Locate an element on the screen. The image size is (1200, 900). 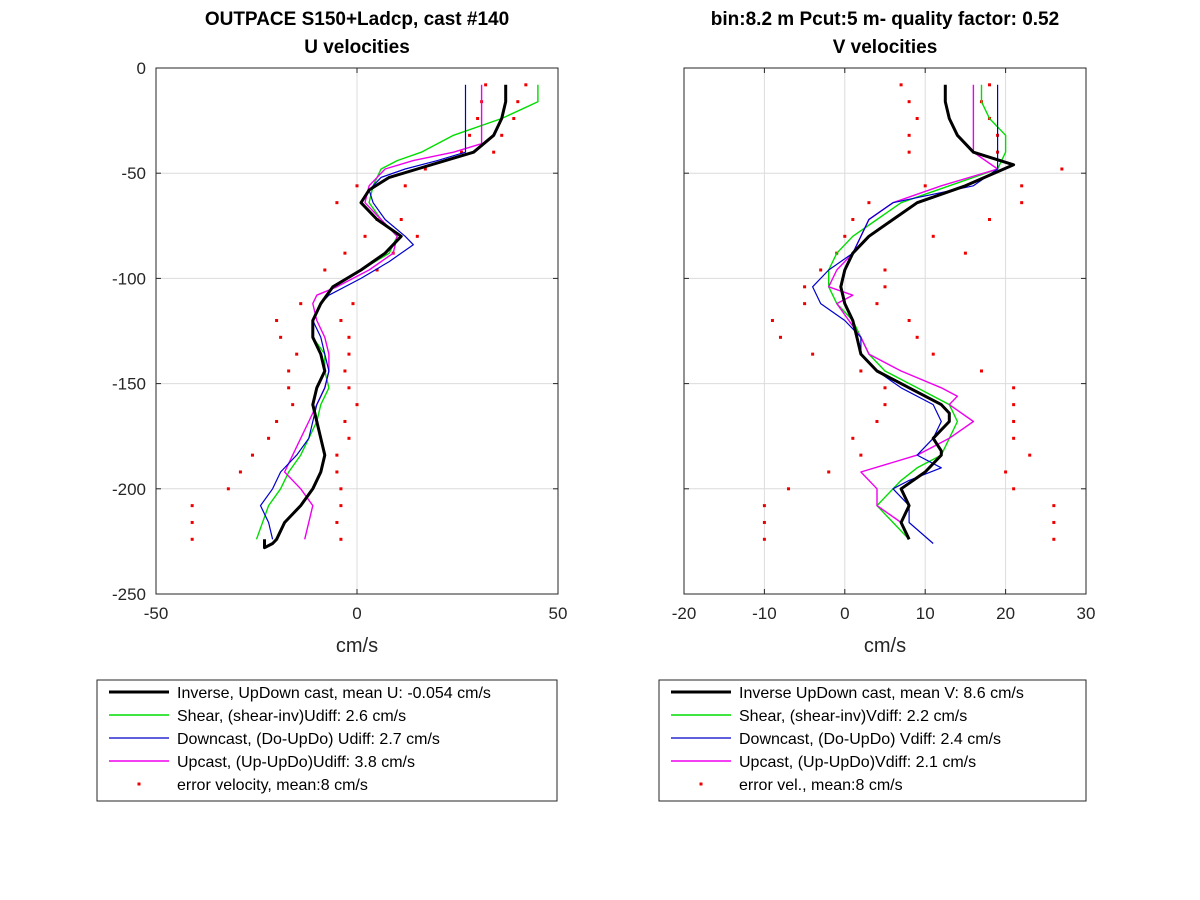
u-legend-shear-label: Shear, (shear-inv)Udiff: 2.6 cm/s is located at coordinates (291, 716).